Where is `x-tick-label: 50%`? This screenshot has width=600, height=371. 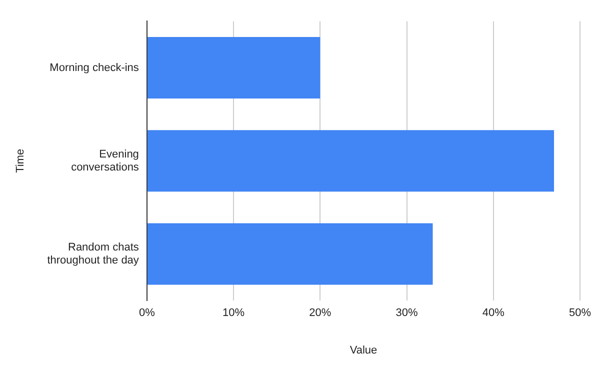
x-tick-label: 50% is located at coordinates (580, 313).